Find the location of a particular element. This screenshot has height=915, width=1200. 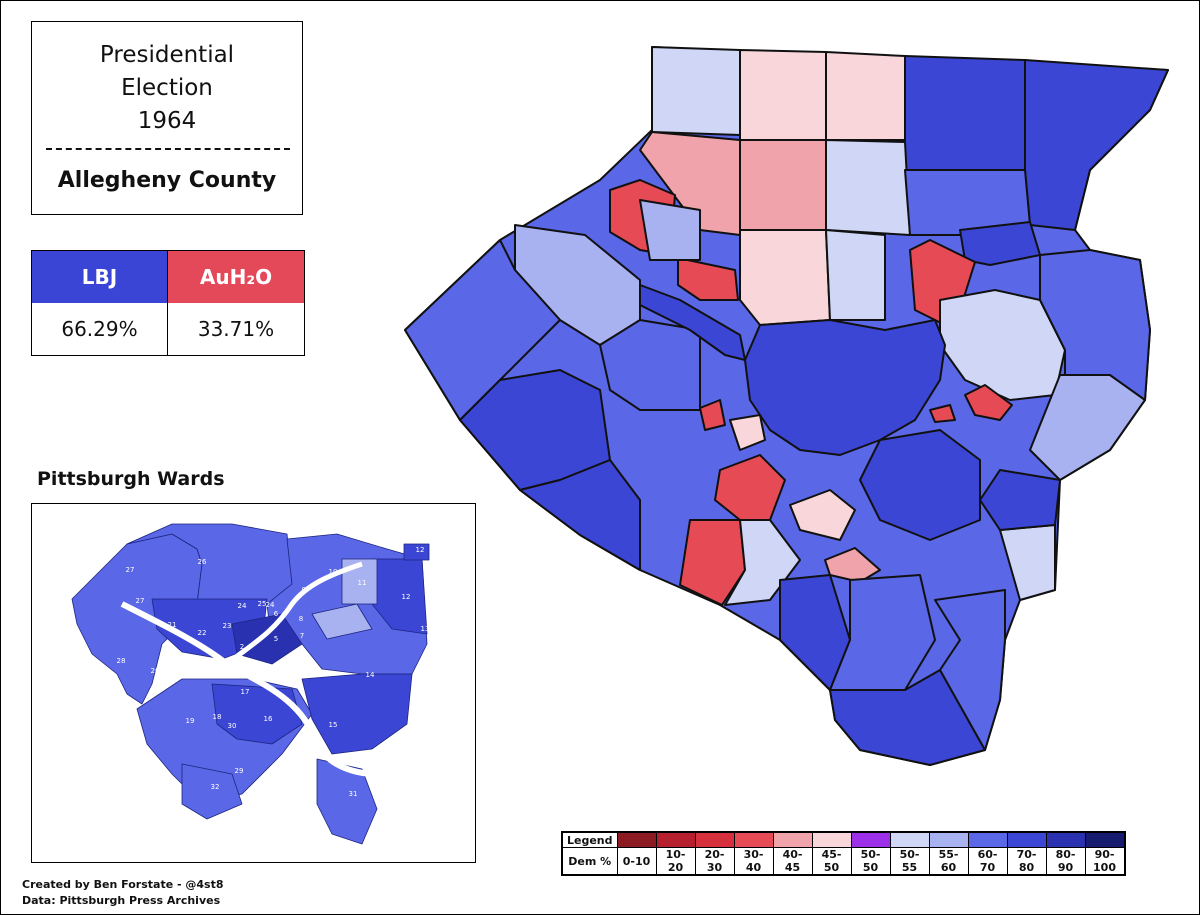

ward-label: 1 is located at coordinates (232, 660).